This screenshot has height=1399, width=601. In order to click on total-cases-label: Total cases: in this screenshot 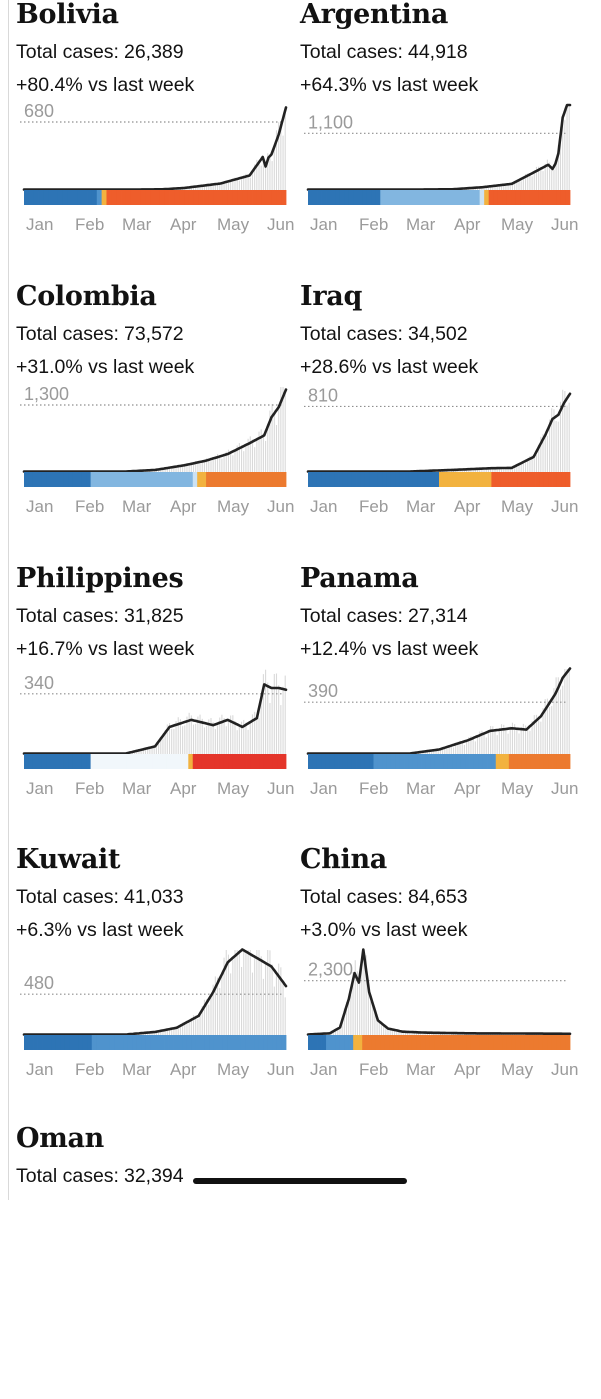, I will do `click(351, 334)`.